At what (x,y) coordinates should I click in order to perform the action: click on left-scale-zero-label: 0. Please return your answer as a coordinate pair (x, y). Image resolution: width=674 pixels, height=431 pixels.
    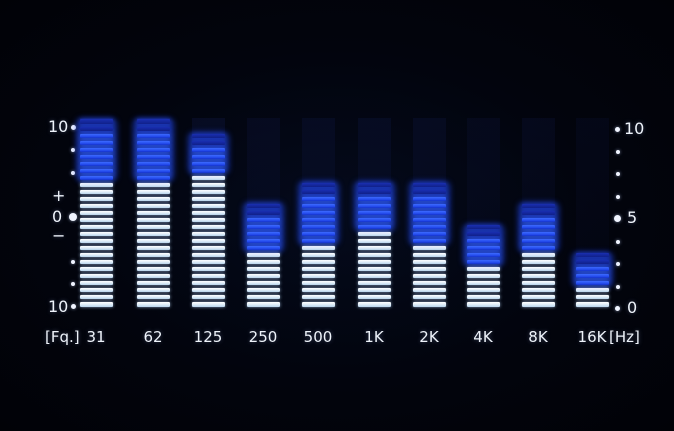
    Looking at the image, I should click on (57, 216).